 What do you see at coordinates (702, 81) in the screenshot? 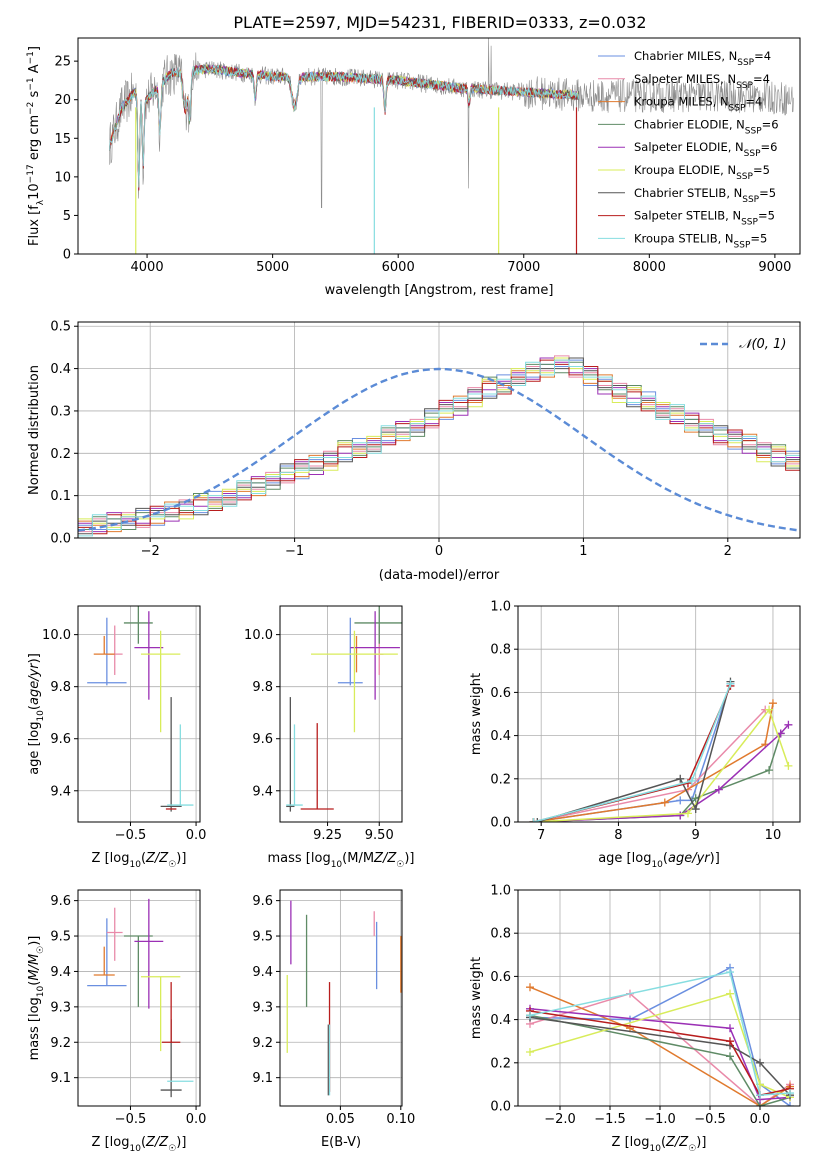
I see `legend-label: Salpeter MILES, NSSP=4` at bounding box center [702, 81].